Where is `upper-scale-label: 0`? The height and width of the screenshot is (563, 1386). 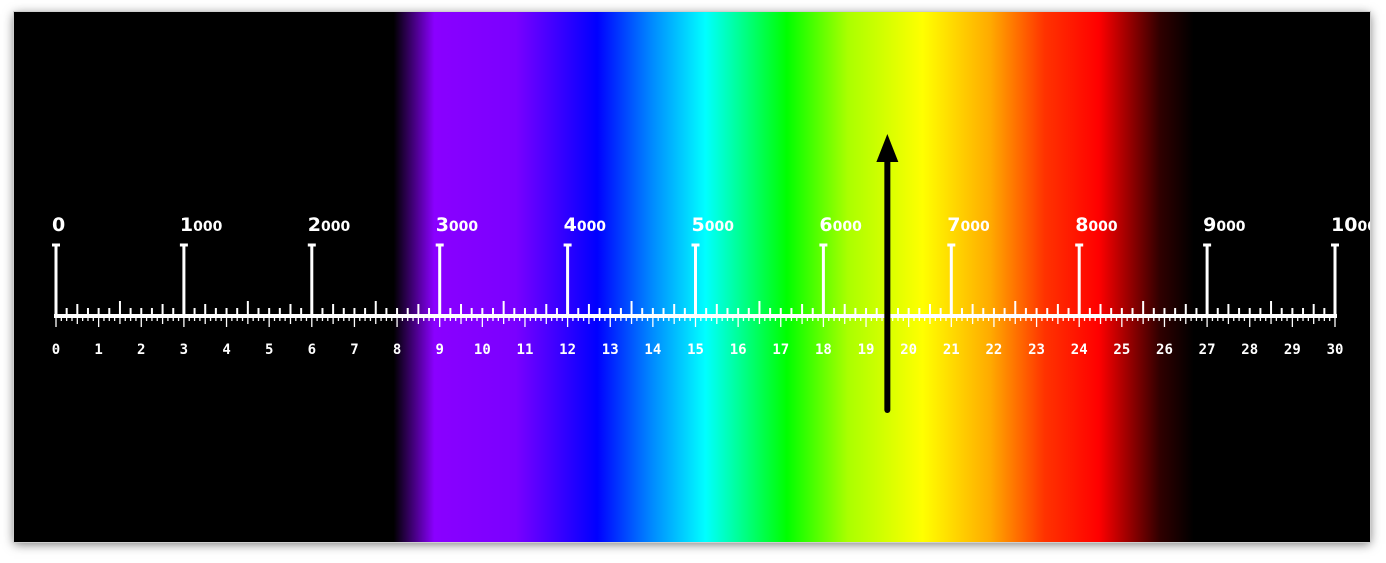 upper-scale-label: 0 is located at coordinates (58, 225).